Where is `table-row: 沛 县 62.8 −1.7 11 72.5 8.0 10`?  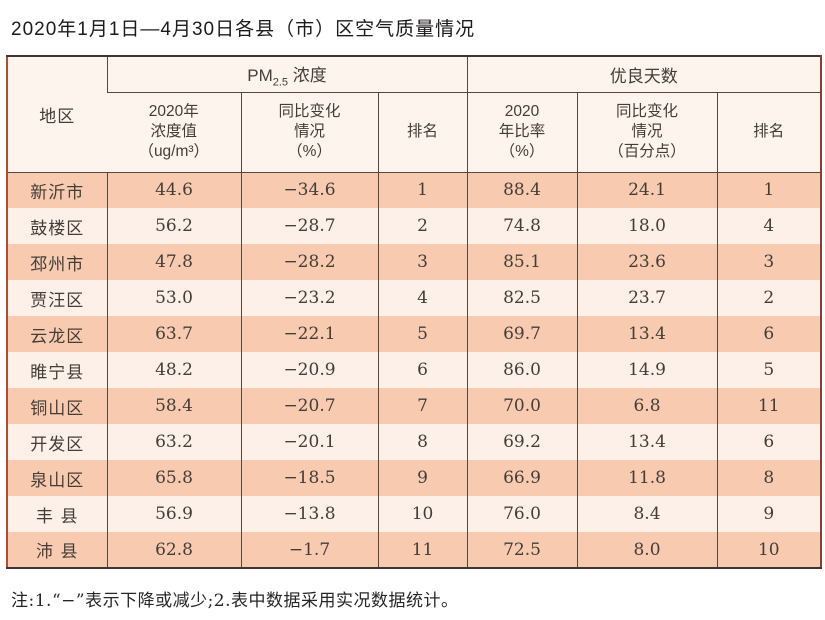 table-row: 沛 县 62.8 −1.7 11 72.5 8.0 10 is located at coordinates (414, 550).